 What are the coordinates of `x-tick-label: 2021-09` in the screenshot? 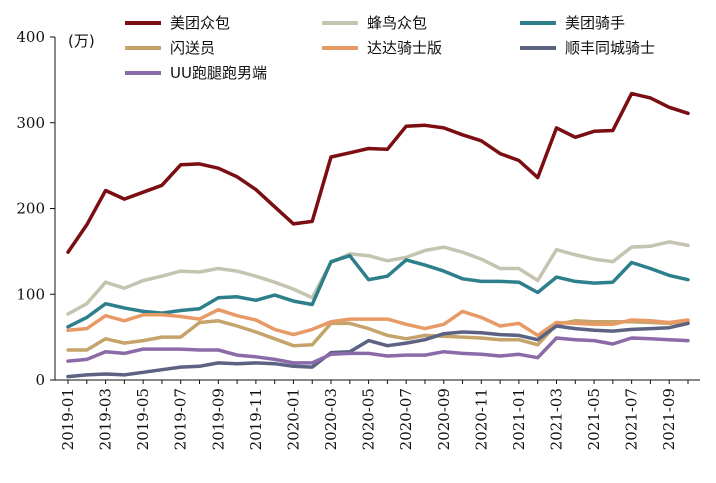 It's located at (669, 419).